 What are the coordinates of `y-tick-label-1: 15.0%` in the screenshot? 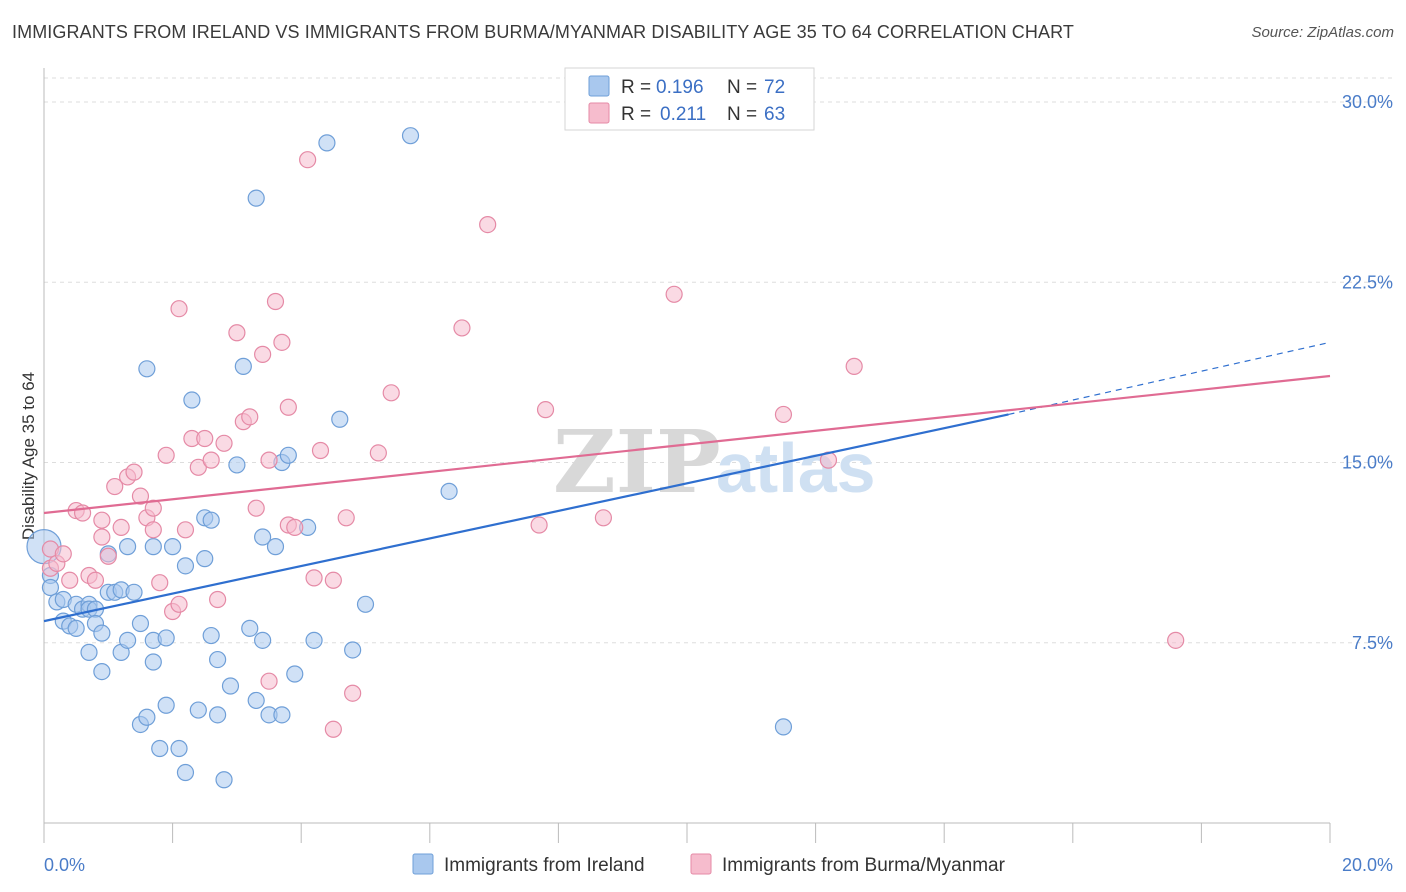 It's located at (1367, 463).